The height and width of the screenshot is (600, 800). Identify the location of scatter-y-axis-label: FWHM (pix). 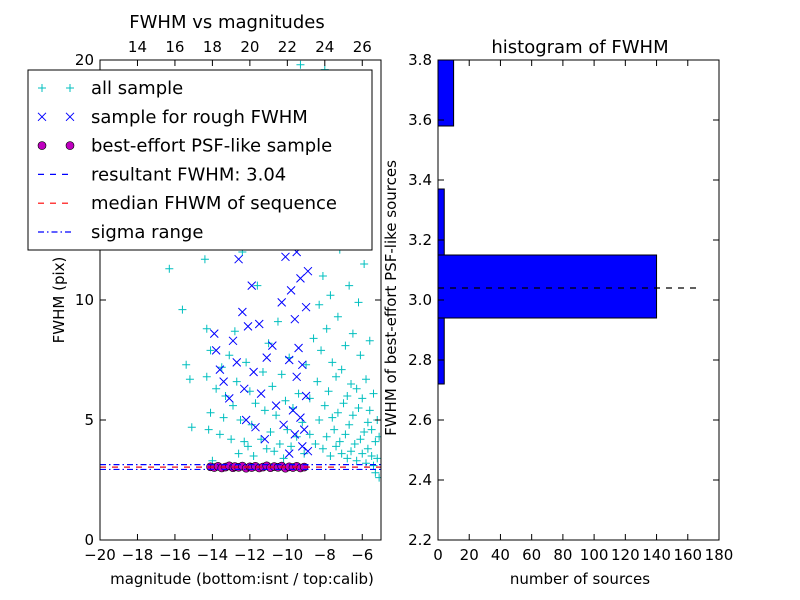
(59, 300).